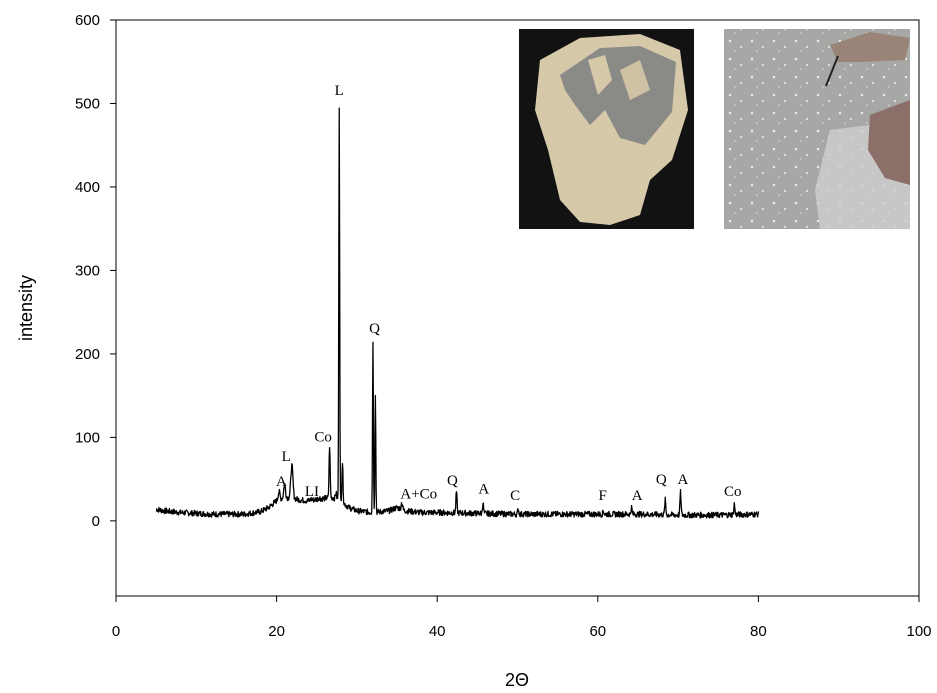 Image resolution: width=937 pixels, height=693 pixels. I want to click on peak-label: LI, so click(312, 492).